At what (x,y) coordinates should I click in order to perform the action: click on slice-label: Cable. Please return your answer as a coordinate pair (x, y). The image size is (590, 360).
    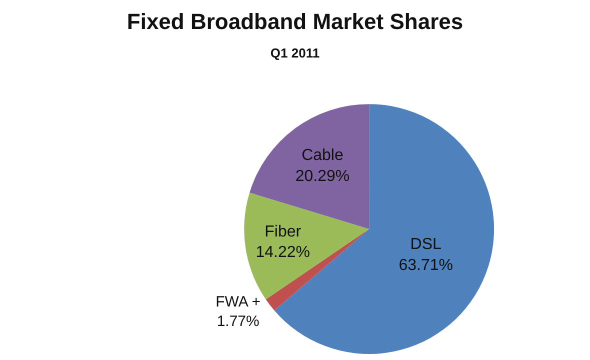
    Looking at the image, I should click on (323, 155).